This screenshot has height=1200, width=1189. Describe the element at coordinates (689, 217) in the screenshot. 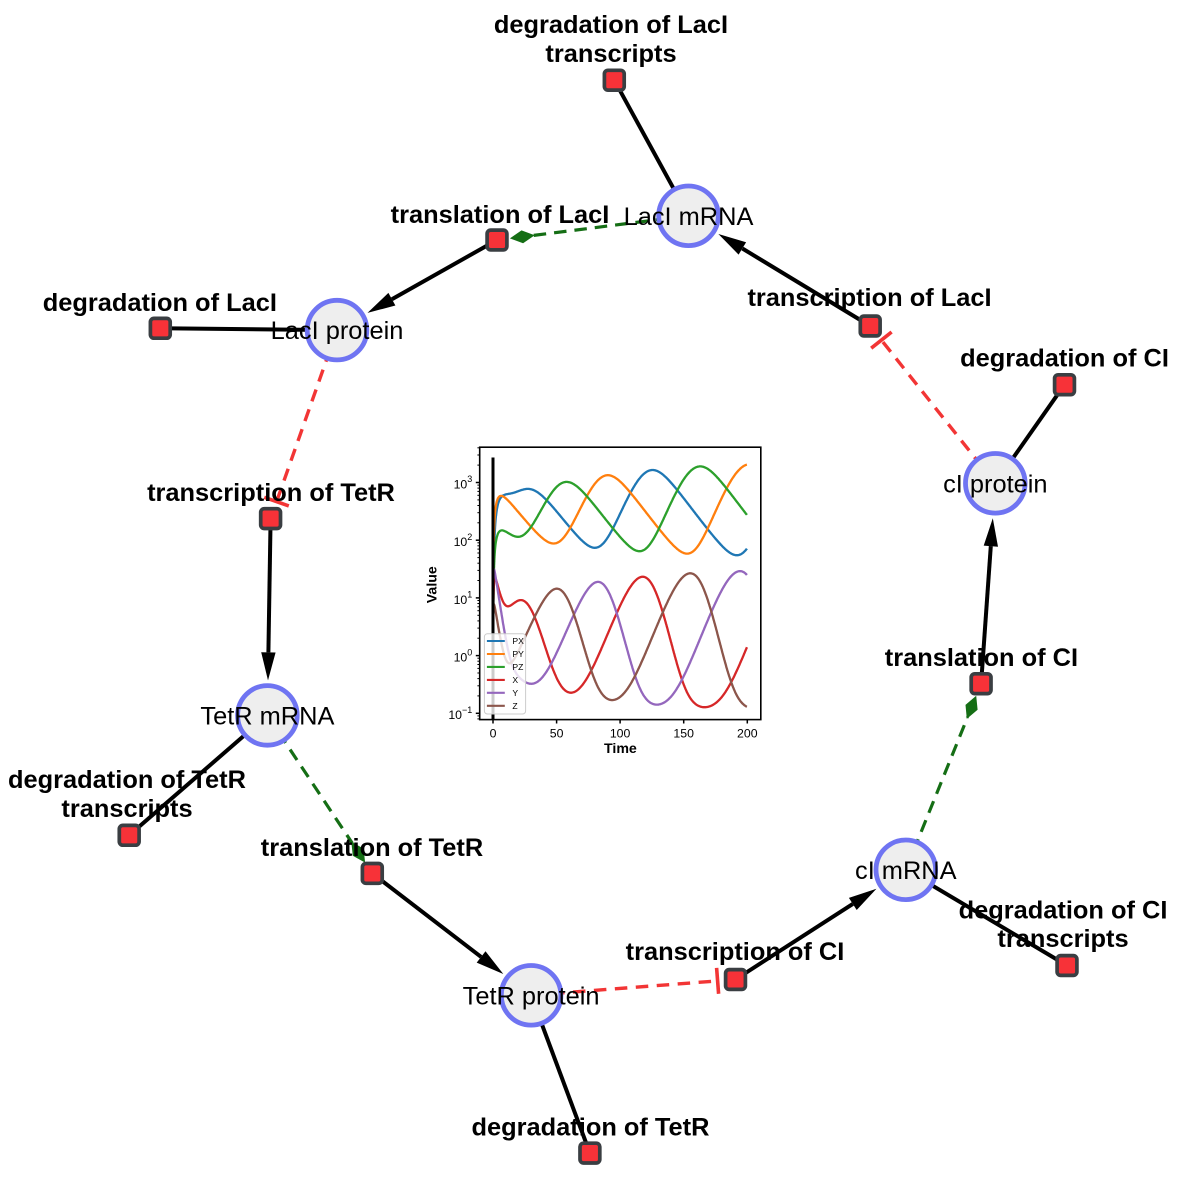

I see `svg-text: LacI mRNA` at that location.